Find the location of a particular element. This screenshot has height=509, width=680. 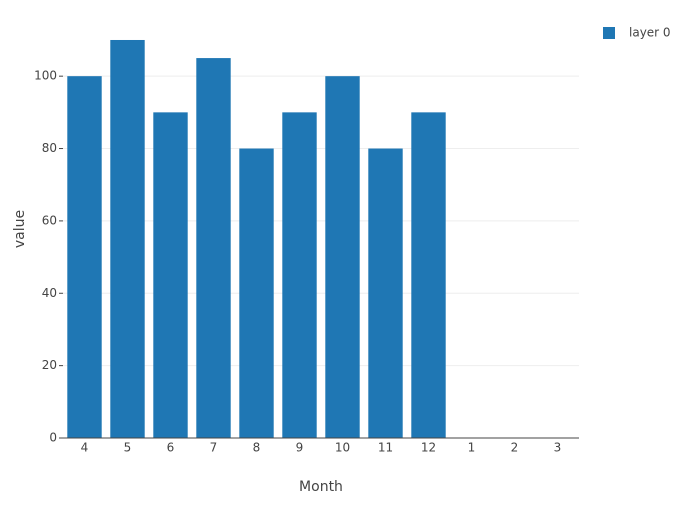

x-tick-label: 2 is located at coordinates (515, 448).